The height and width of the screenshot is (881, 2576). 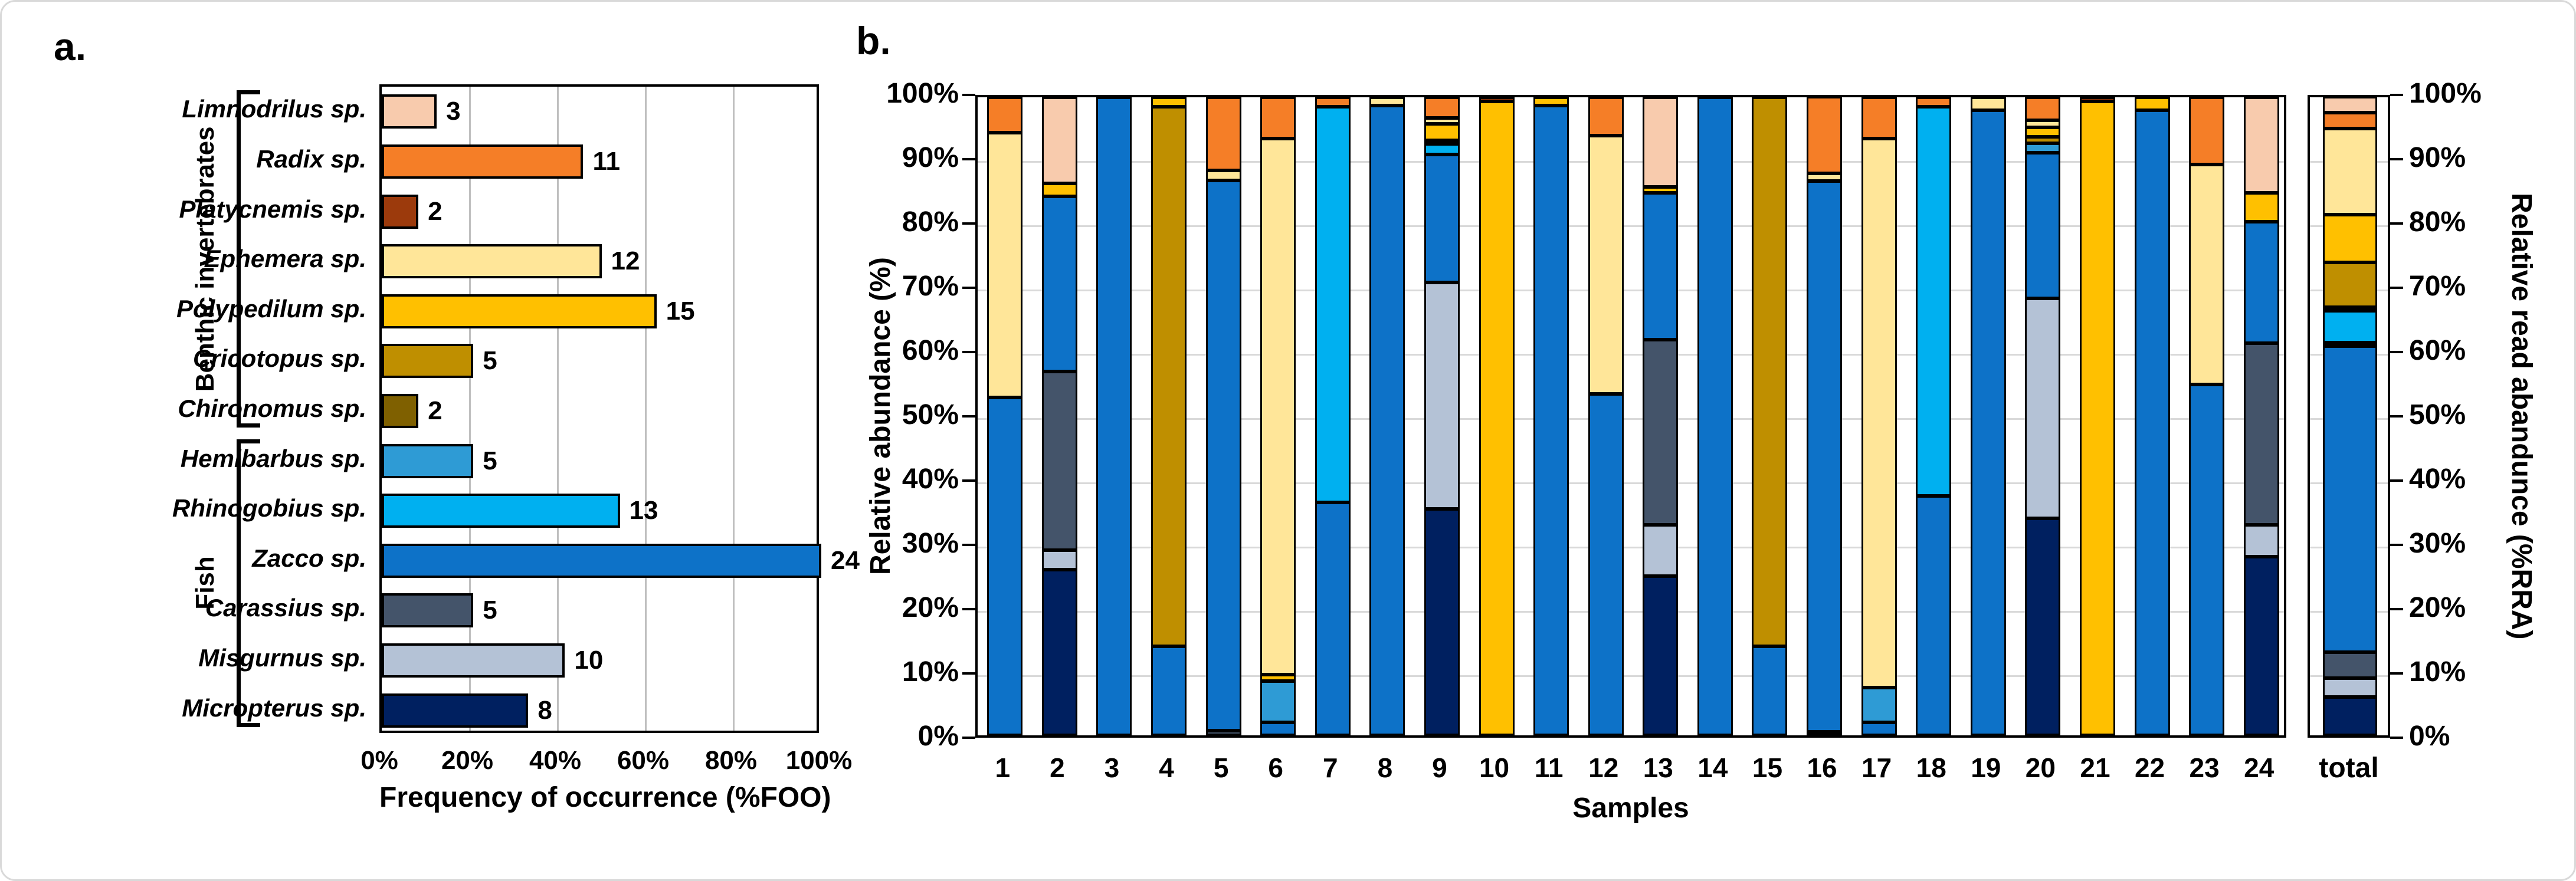 What do you see at coordinates (1057, 767) in the screenshot?
I see `sample-tick-label: 2` at bounding box center [1057, 767].